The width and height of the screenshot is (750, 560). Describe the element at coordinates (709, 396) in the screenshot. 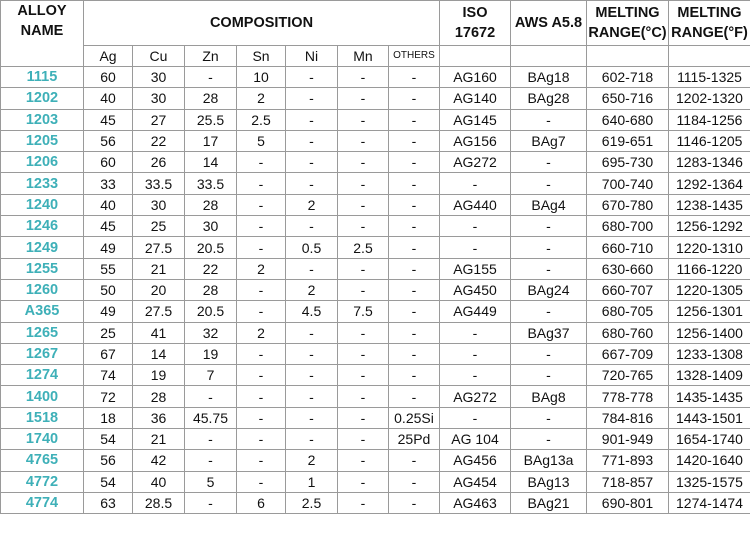

I see `cell-melting-range-f: 1435-1435` at that location.